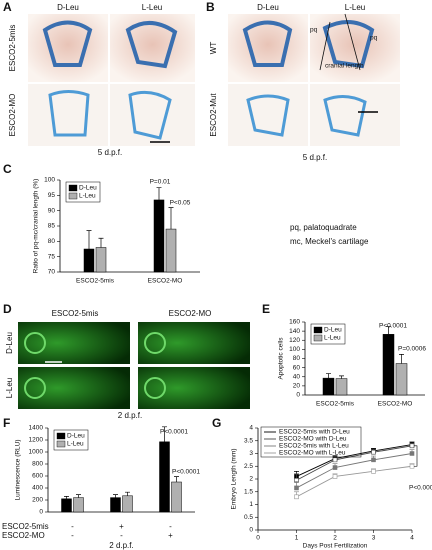  I want to click on column-label: ESCO2-MO, so click(190, 313).